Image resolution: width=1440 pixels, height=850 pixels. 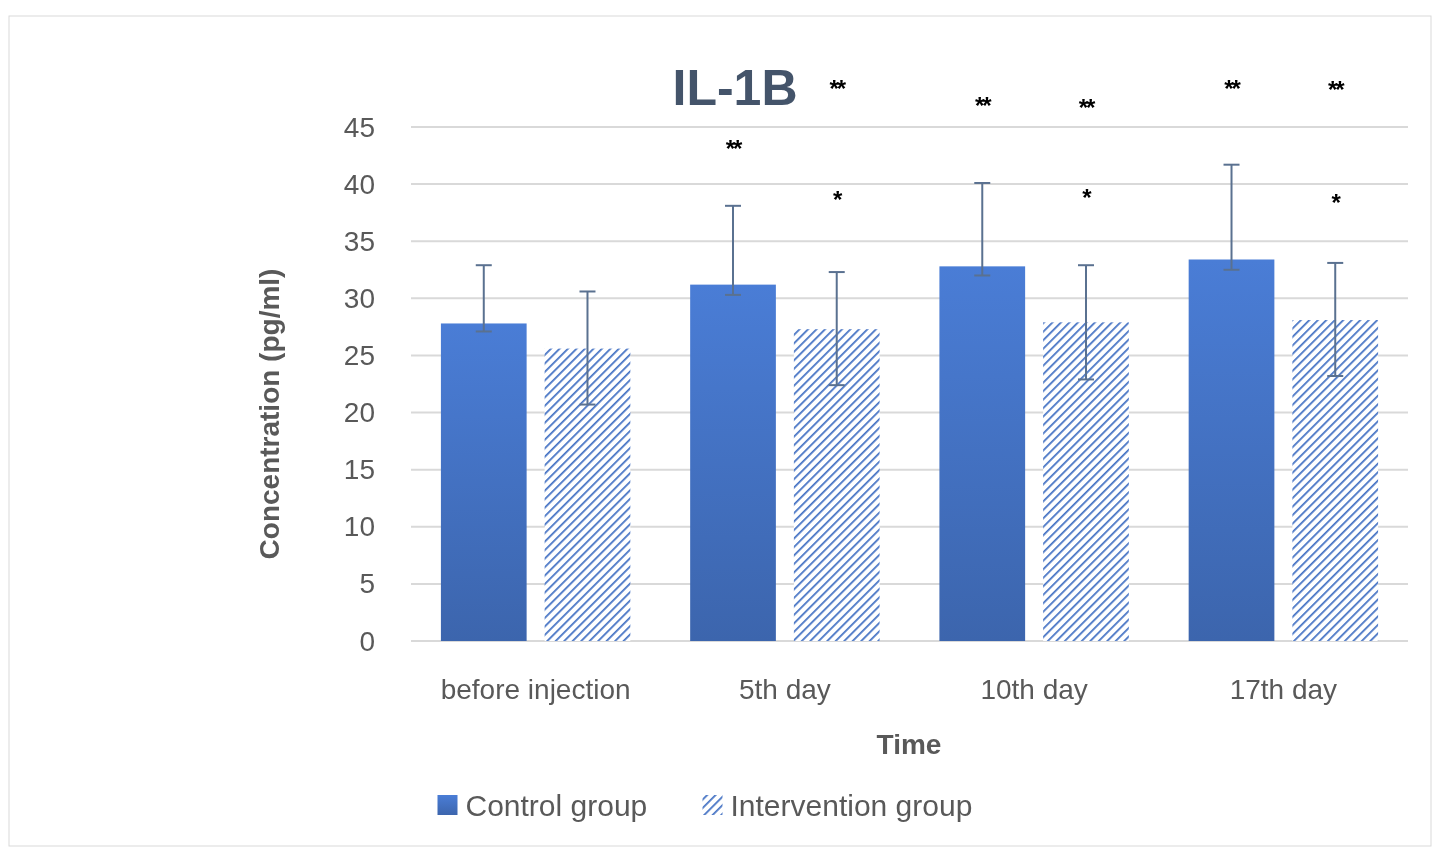 What do you see at coordinates (359, 298) in the screenshot?
I see `y-tick-label: 30` at bounding box center [359, 298].